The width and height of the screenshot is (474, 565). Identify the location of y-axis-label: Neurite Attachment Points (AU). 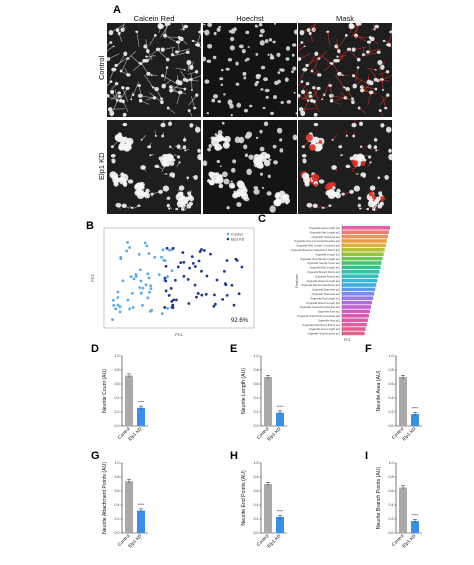
(105, 498).